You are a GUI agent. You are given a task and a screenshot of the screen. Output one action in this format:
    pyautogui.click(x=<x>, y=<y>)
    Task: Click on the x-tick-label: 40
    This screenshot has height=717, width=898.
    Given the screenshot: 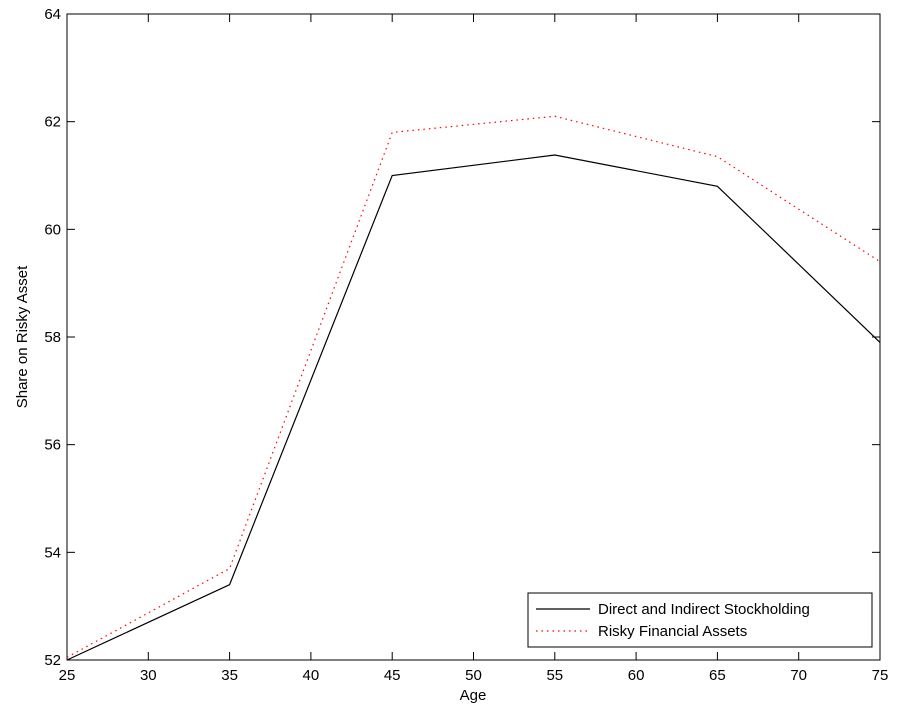 What is the action you would take?
    pyautogui.click(x=311, y=675)
    